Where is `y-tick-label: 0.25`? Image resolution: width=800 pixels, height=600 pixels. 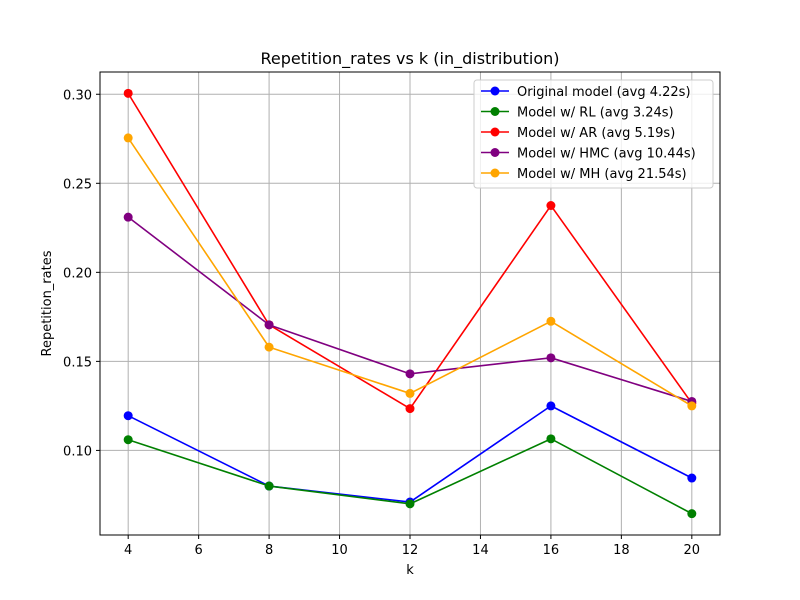
y-tick-label: 0.25 is located at coordinates (77, 184).